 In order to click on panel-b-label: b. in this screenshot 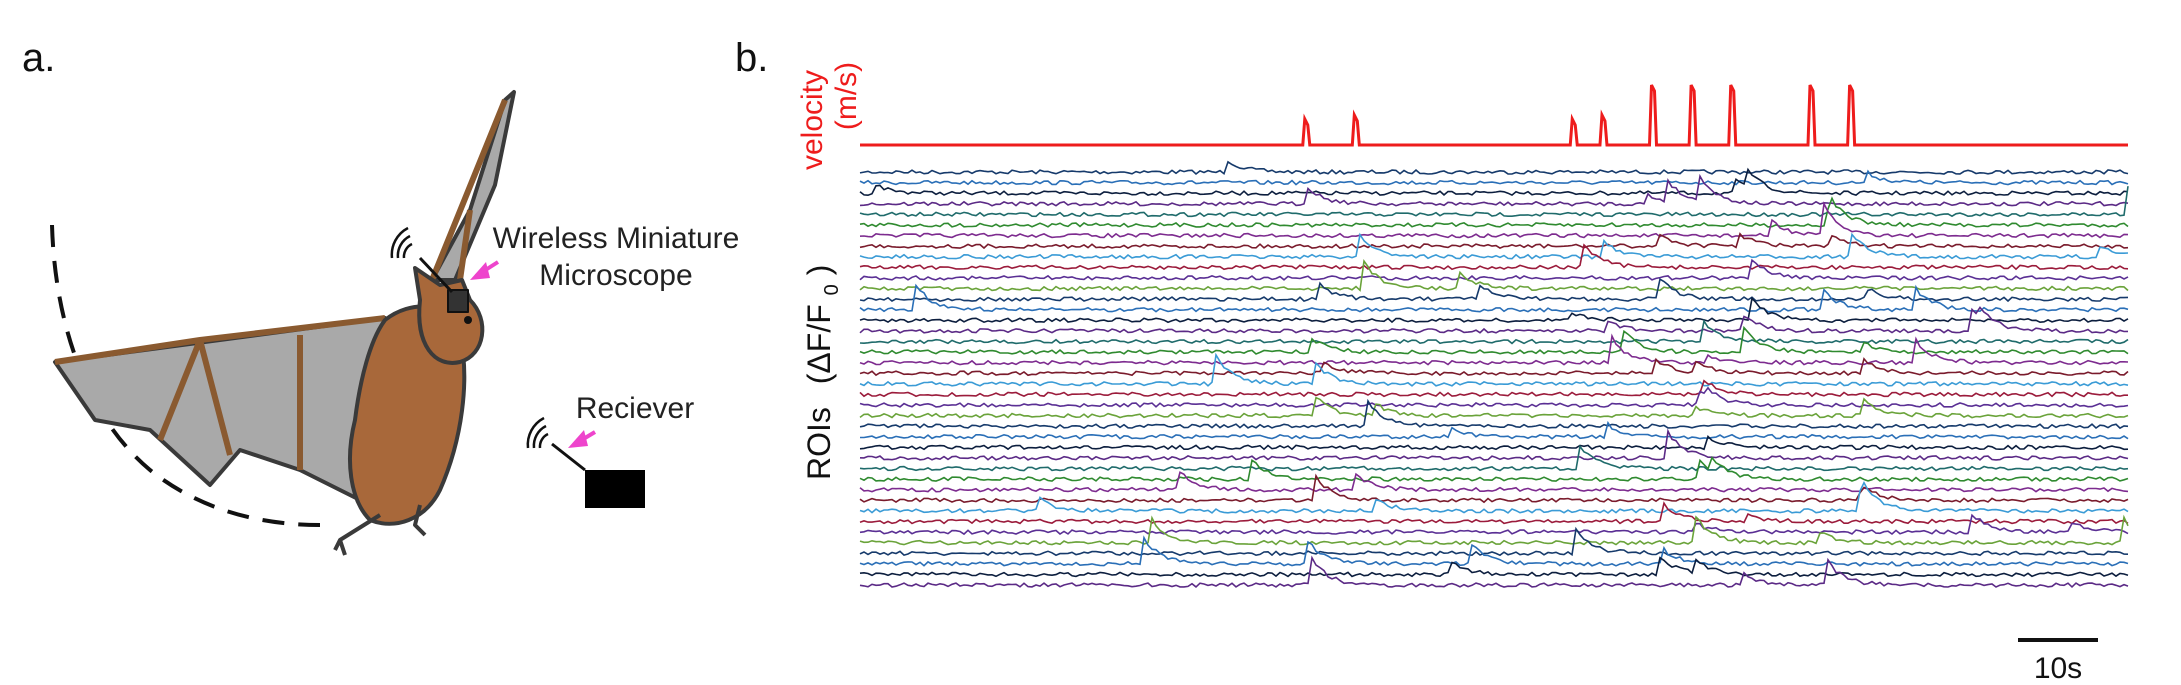, I will do `click(752, 58)`.